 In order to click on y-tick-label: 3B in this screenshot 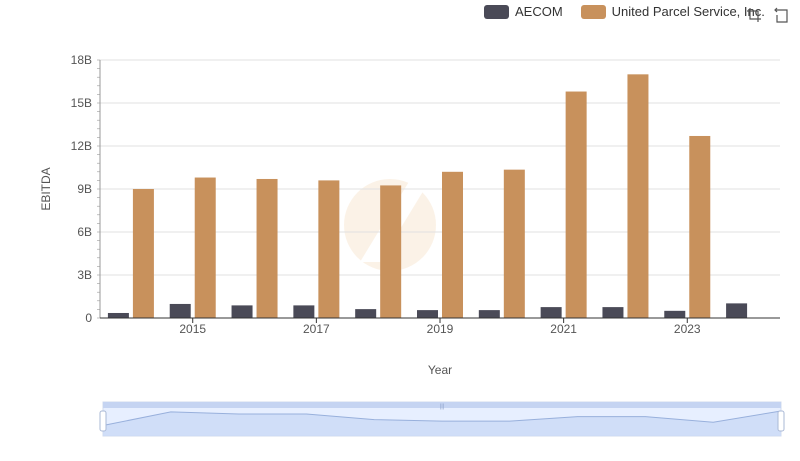, I will do `click(84, 275)`.